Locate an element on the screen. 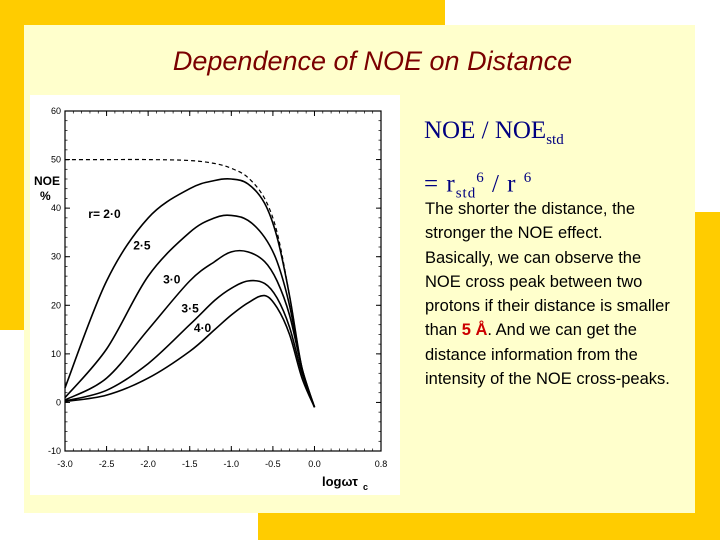 Image resolution: width=720 pixels, height=540 pixels. formula: NOE / NOEstd = rstd6 / r 6 is located at coordinates (494, 162).